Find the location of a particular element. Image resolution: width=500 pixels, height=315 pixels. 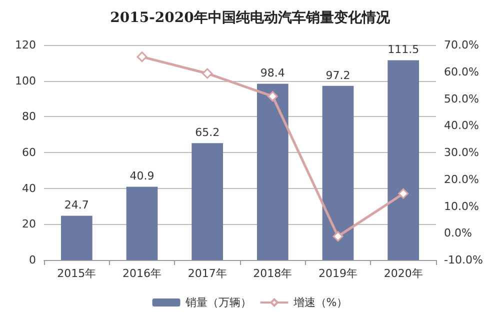

y2-tick-label: 10.0% is located at coordinates (461, 206).